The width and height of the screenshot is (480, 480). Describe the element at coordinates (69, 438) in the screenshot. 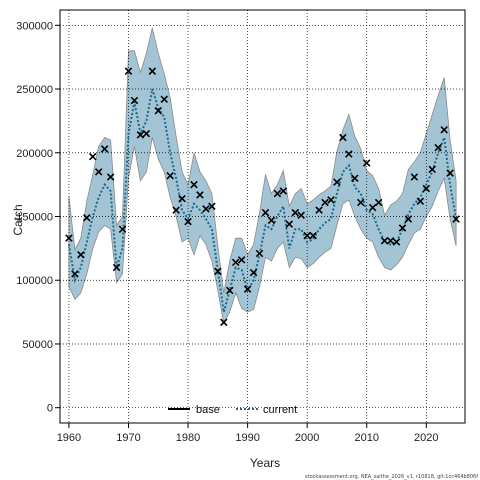

I see `x-tick-label: 1960` at that location.